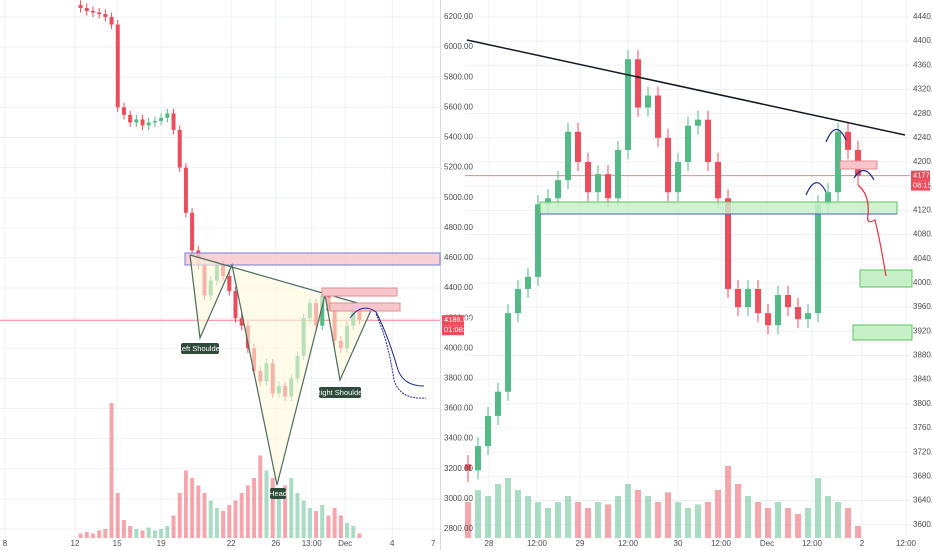 This screenshot has width=932, height=550. I want to click on annotation-label: Right Shoulder, so click(340, 392).